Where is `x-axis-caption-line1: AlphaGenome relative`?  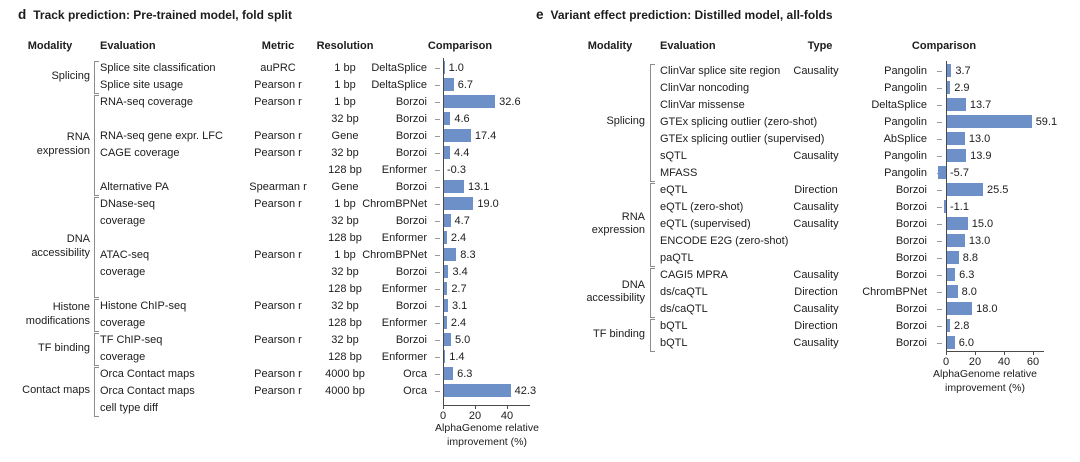 x-axis-caption-line1: AlphaGenome relative is located at coordinates (985, 374).